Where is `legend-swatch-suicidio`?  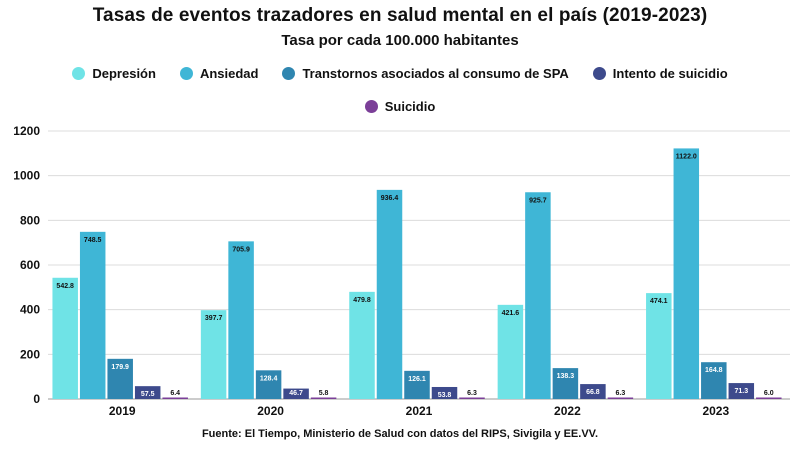
legend-swatch-suicidio is located at coordinates (371, 106).